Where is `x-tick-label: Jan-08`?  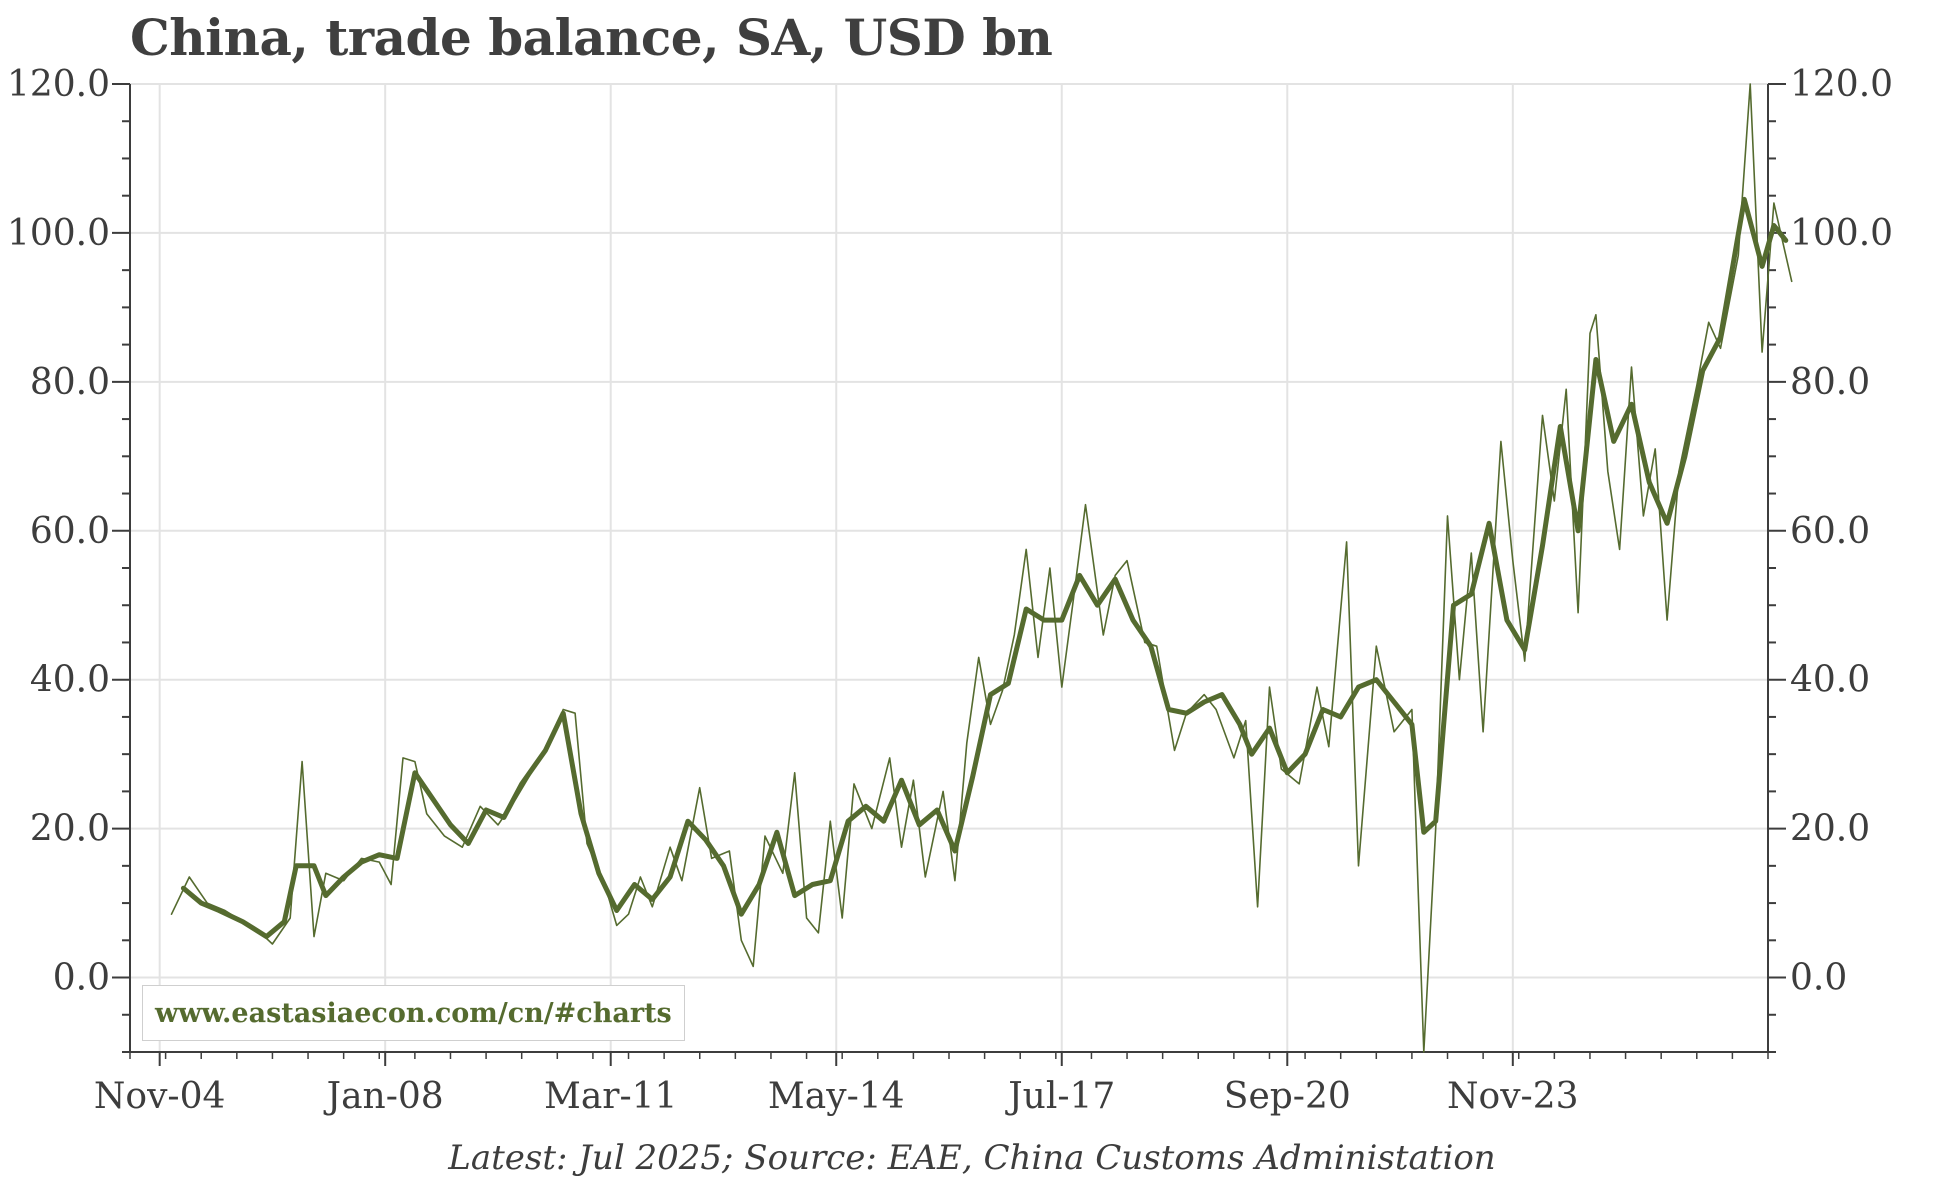
x-tick-label: Jan-08 is located at coordinates (383, 1096).